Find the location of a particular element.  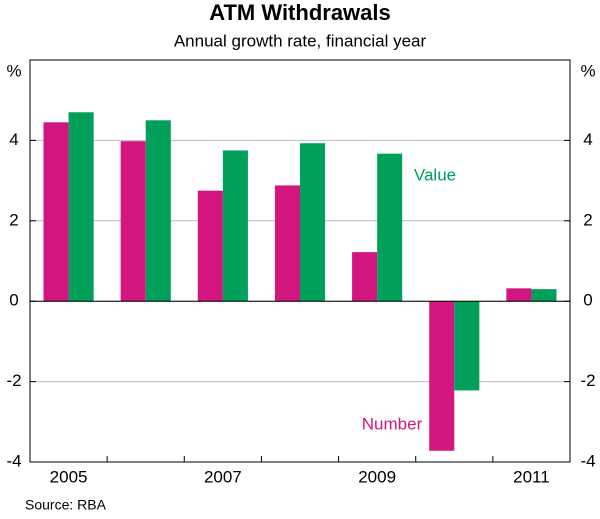

x-tick-label: 2005 is located at coordinates (69, 476).